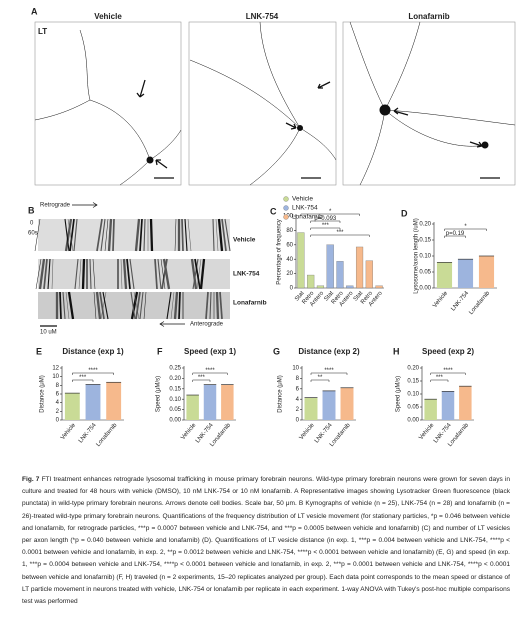 This screenshot has height=638, width=524. I want to click on significance-label: p=0.19, so click(455, 234).